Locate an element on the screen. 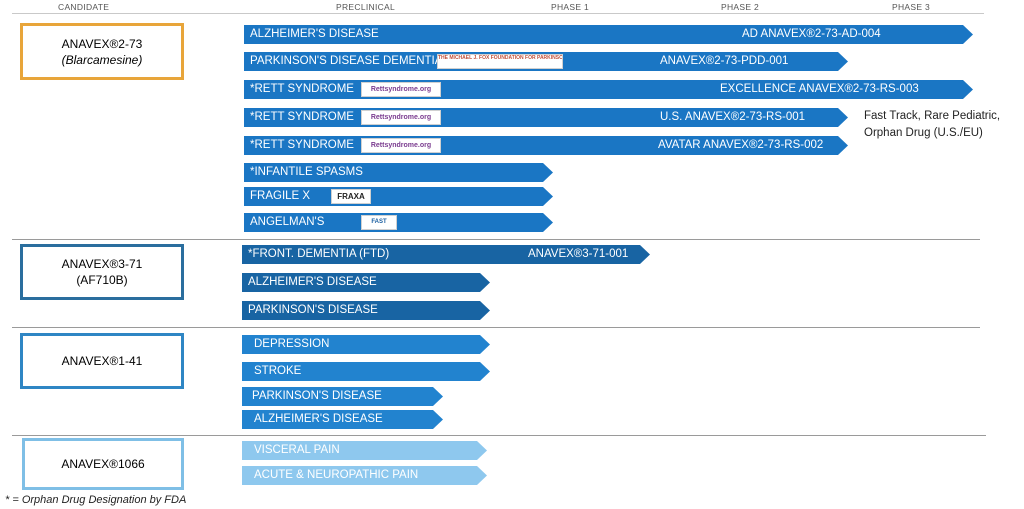 The height and width of the screenshot is (509, 1024). candidate-name: ANAVEX®2-73 is located at coordinates (102, 43).